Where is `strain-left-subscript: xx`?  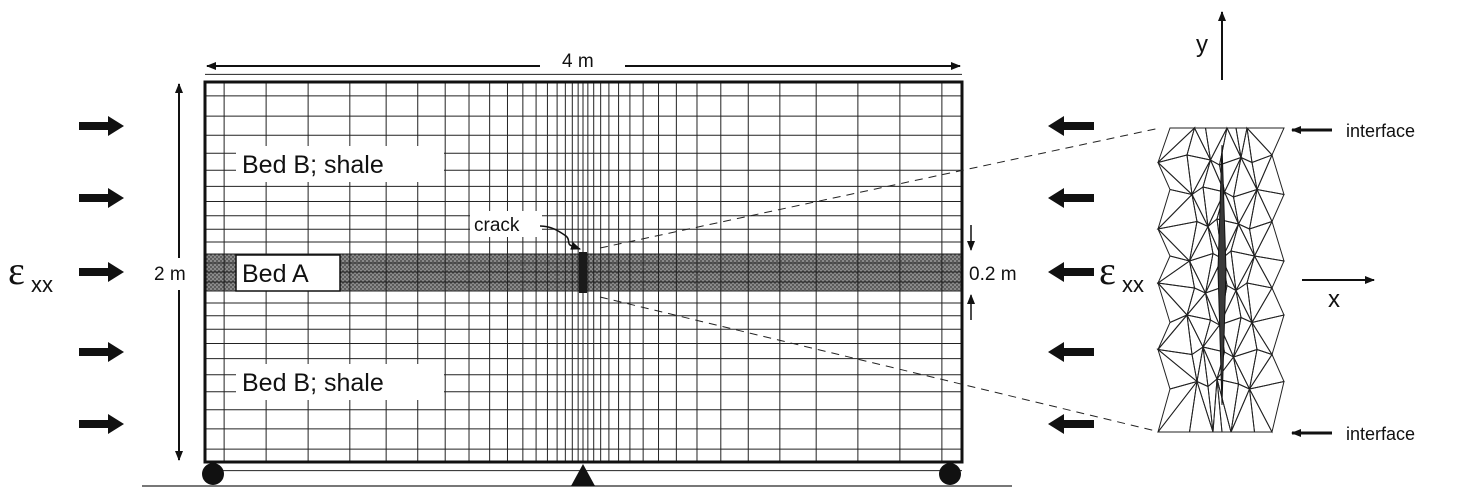 strain-left-subscript: xx is located at coordinates (42, 284).